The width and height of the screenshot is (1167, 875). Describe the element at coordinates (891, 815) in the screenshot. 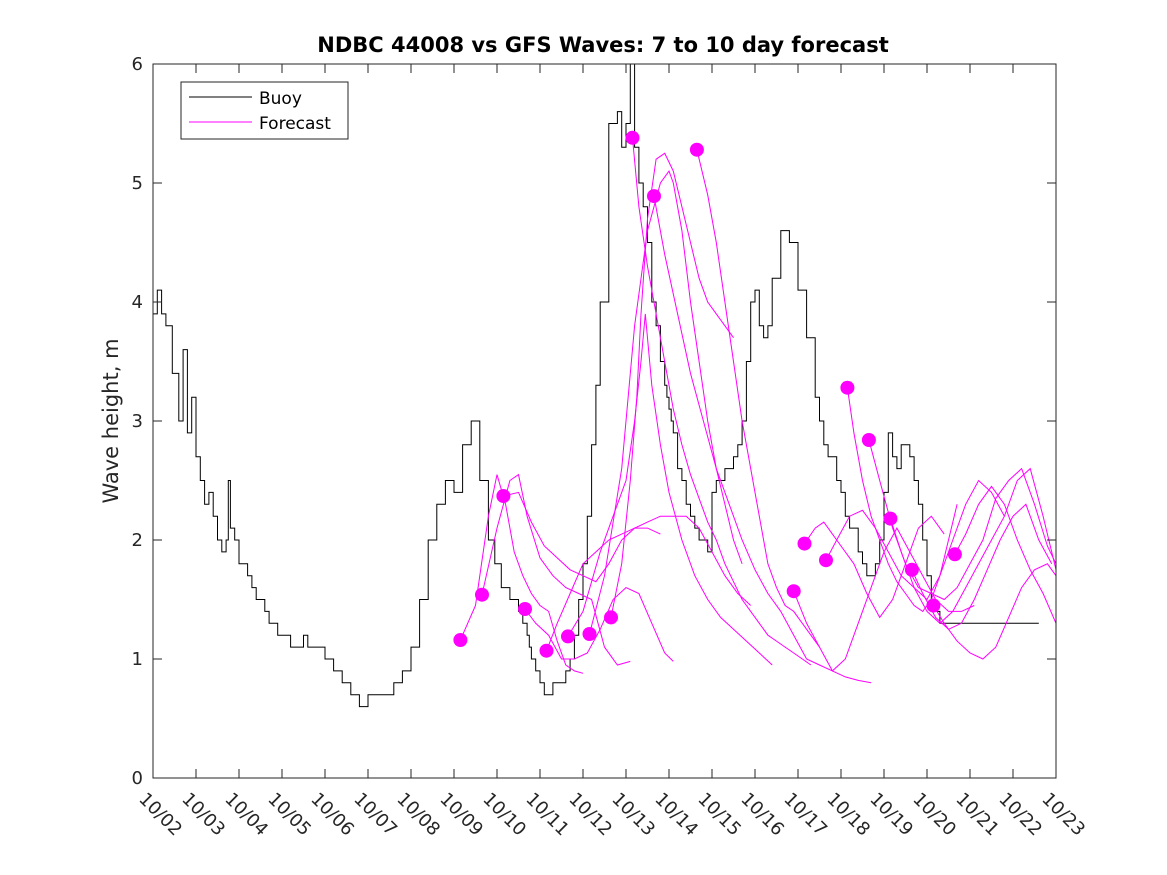

I see `x-tick-label: 10/19` at that location.